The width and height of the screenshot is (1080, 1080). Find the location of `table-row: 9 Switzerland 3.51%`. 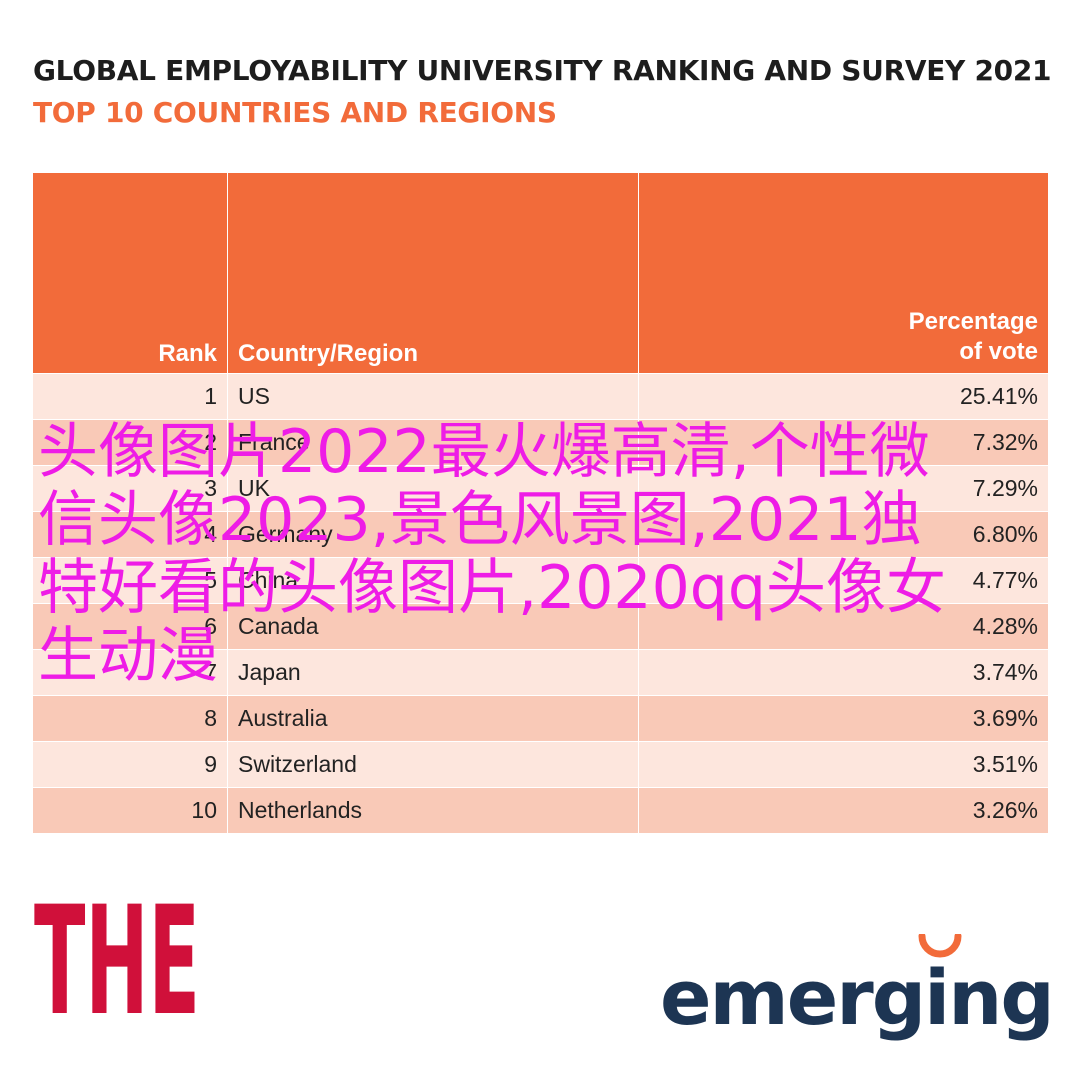

table-row: 9 Switzerland 3.51% is located at coordinates (540, 764).